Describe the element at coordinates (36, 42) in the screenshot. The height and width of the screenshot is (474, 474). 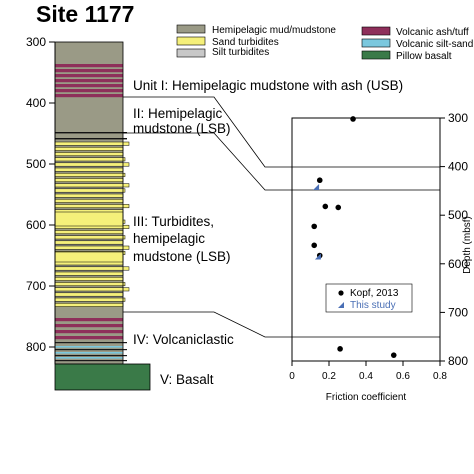
I see `column-depth-tick-label: 300` at that location.